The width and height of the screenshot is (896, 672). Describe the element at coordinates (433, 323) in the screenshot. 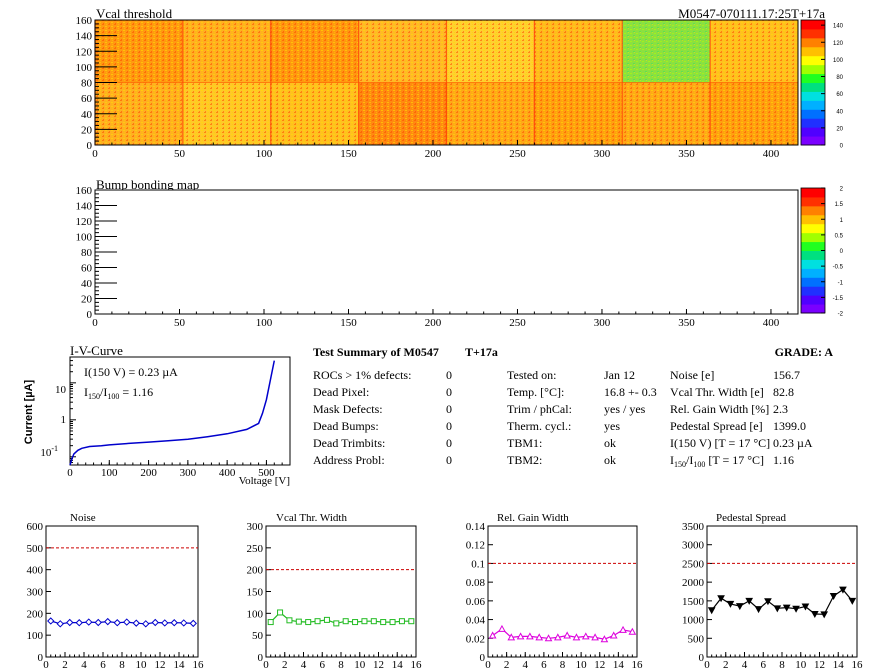

I see `map-xtick-label: 200` at that location.